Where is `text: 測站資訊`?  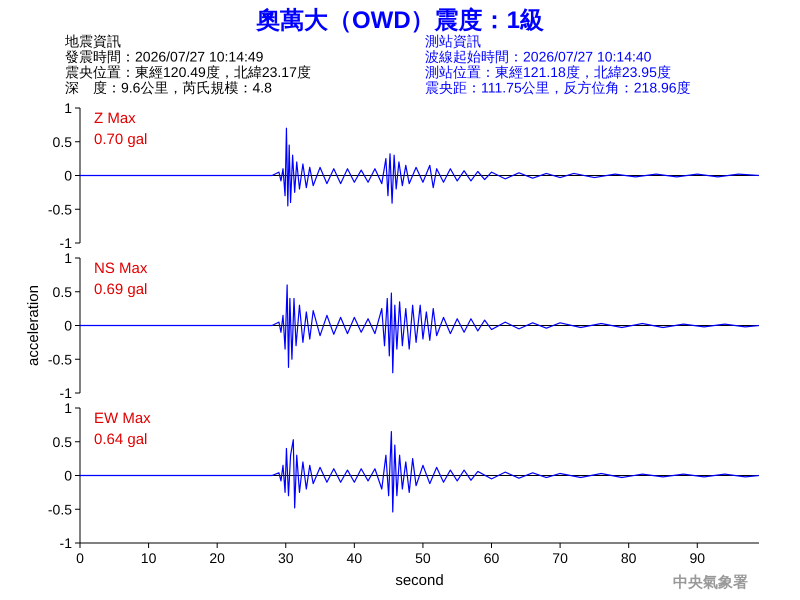 text: 測站資訊 is located at coordinates (453, 41).